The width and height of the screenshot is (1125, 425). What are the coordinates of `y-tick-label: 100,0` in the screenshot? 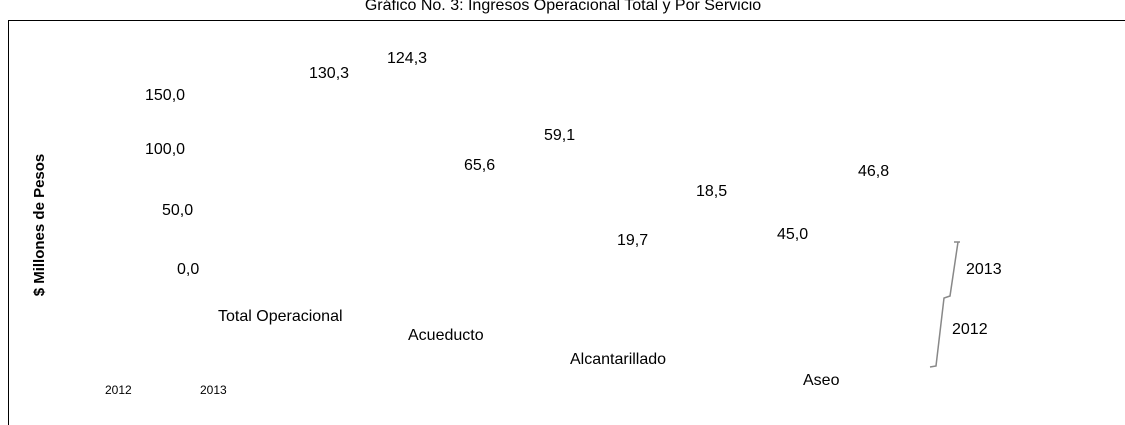 It's located at (165, 149).